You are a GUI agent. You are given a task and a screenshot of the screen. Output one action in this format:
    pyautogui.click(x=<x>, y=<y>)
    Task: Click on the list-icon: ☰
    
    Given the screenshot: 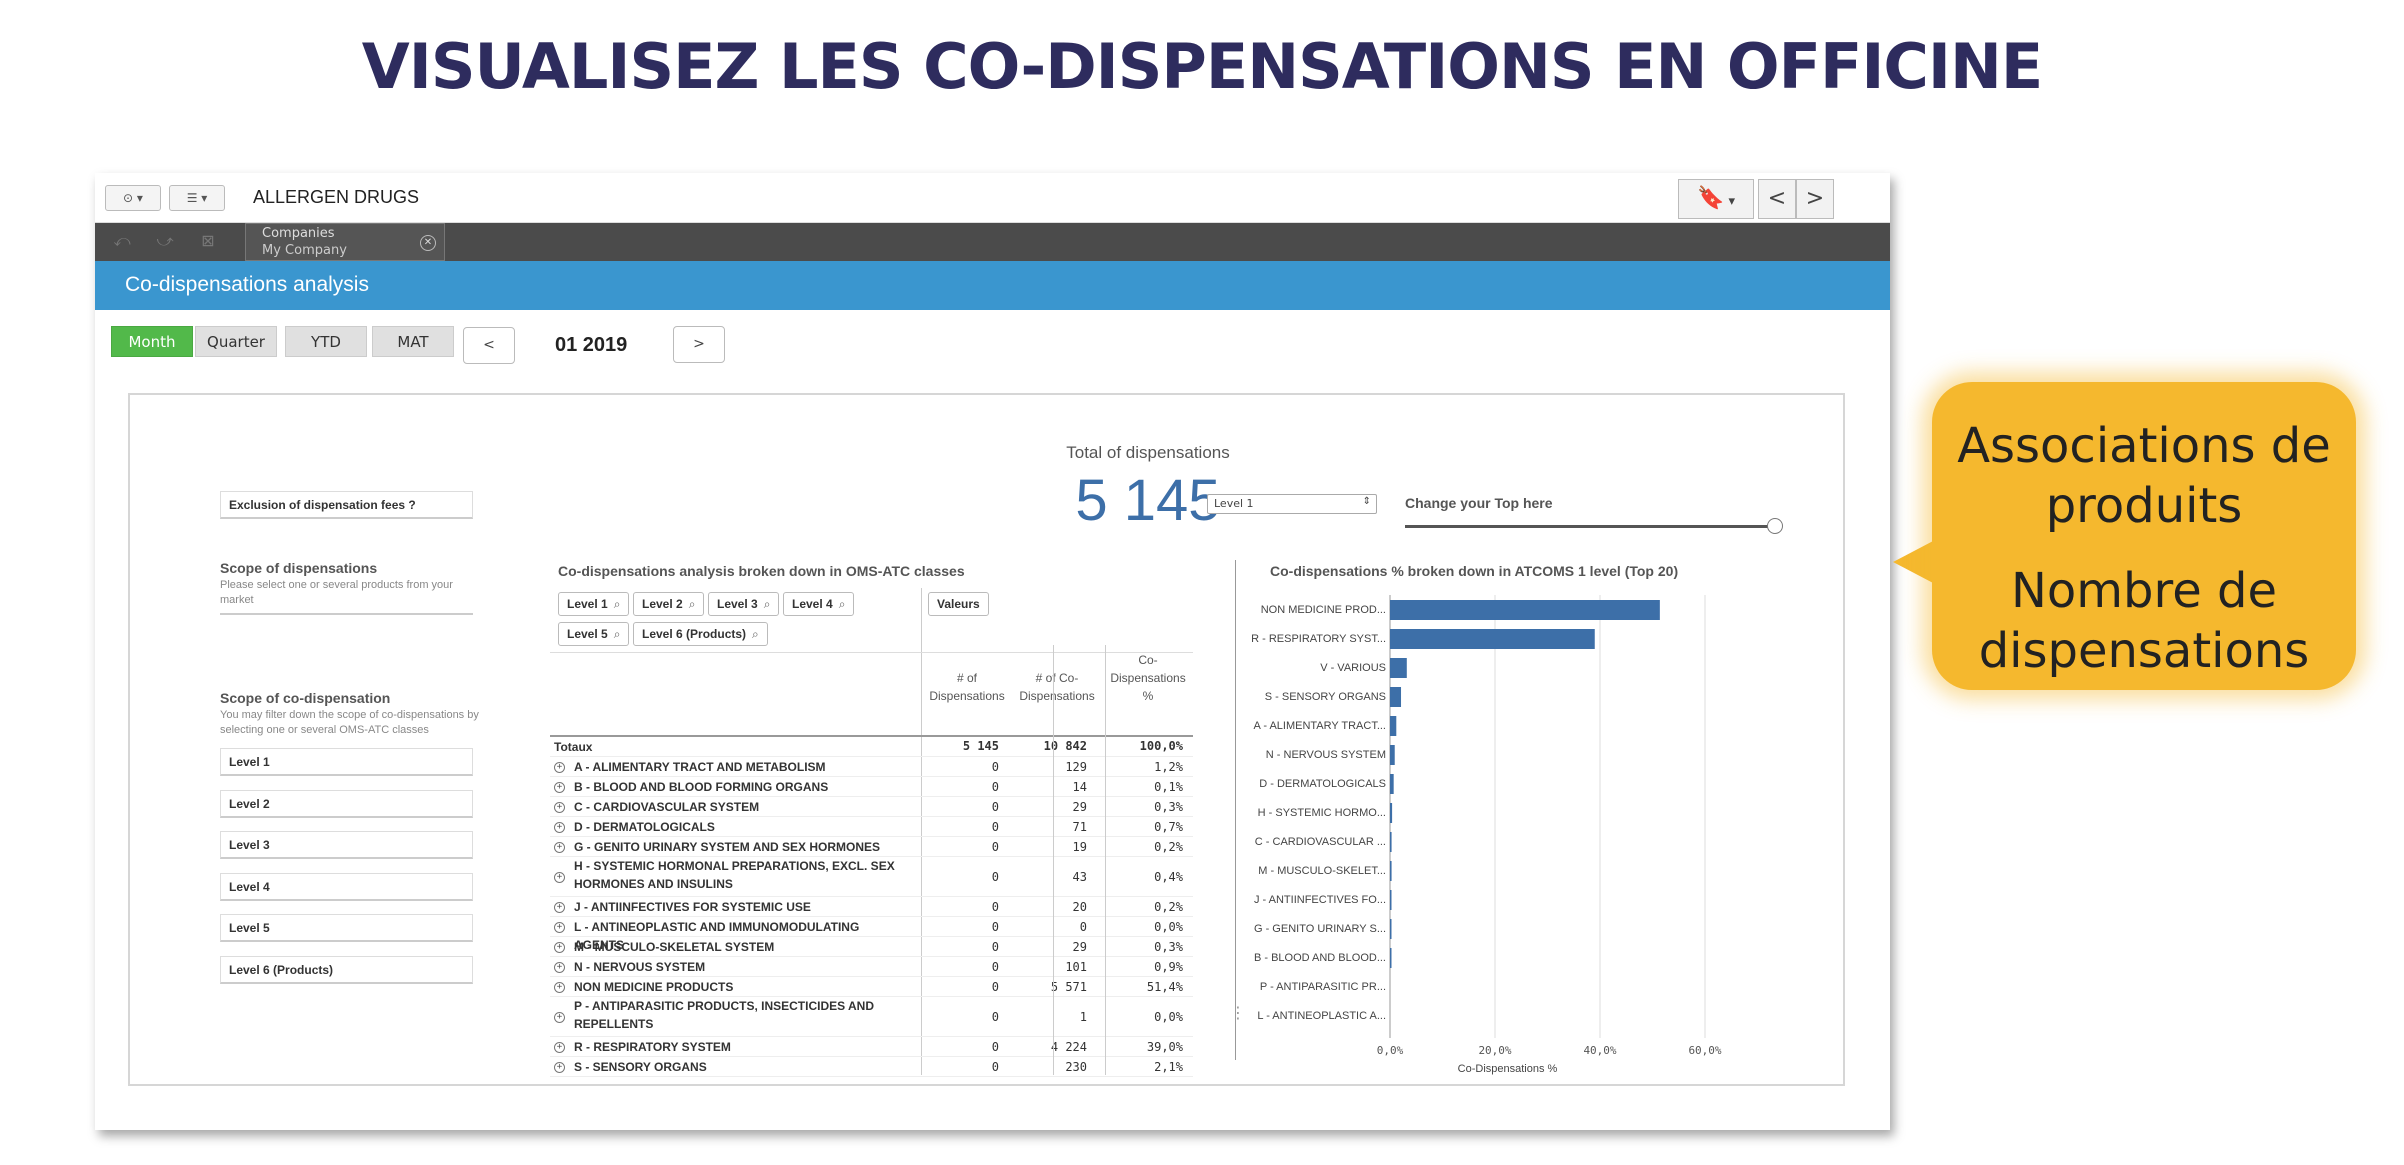 What is the action you would take?
    pyautogui.click(x=192, y=198)
    